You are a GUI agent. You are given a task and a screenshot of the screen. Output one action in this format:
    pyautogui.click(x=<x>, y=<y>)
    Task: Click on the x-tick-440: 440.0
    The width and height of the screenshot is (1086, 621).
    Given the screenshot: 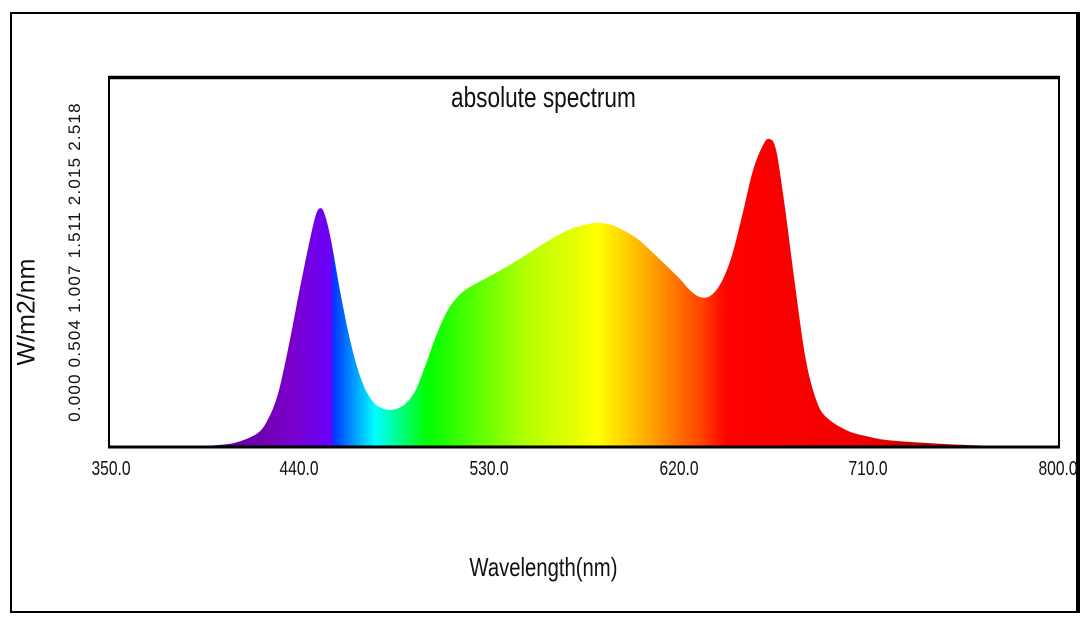 What is the action you would take?
    pyautogui.click(x=299, y=469)
    